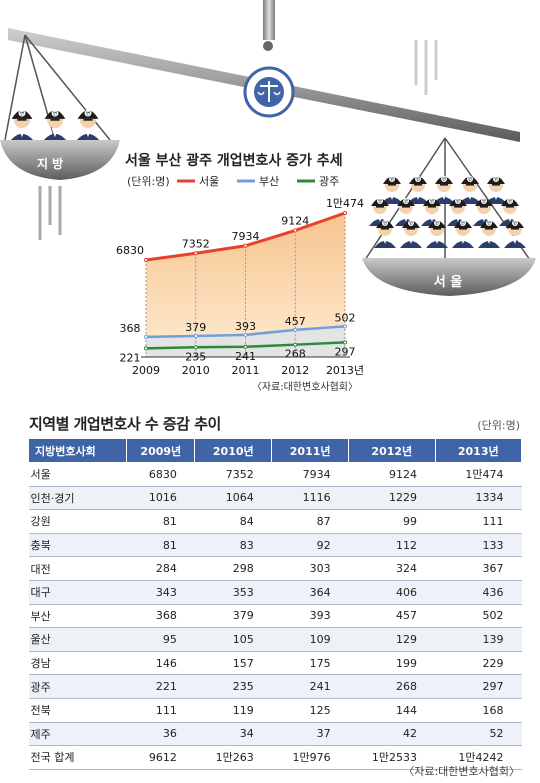 This screenshot has width=540, height=783. I want to click on table-cell: 서울, so click(77, 474).